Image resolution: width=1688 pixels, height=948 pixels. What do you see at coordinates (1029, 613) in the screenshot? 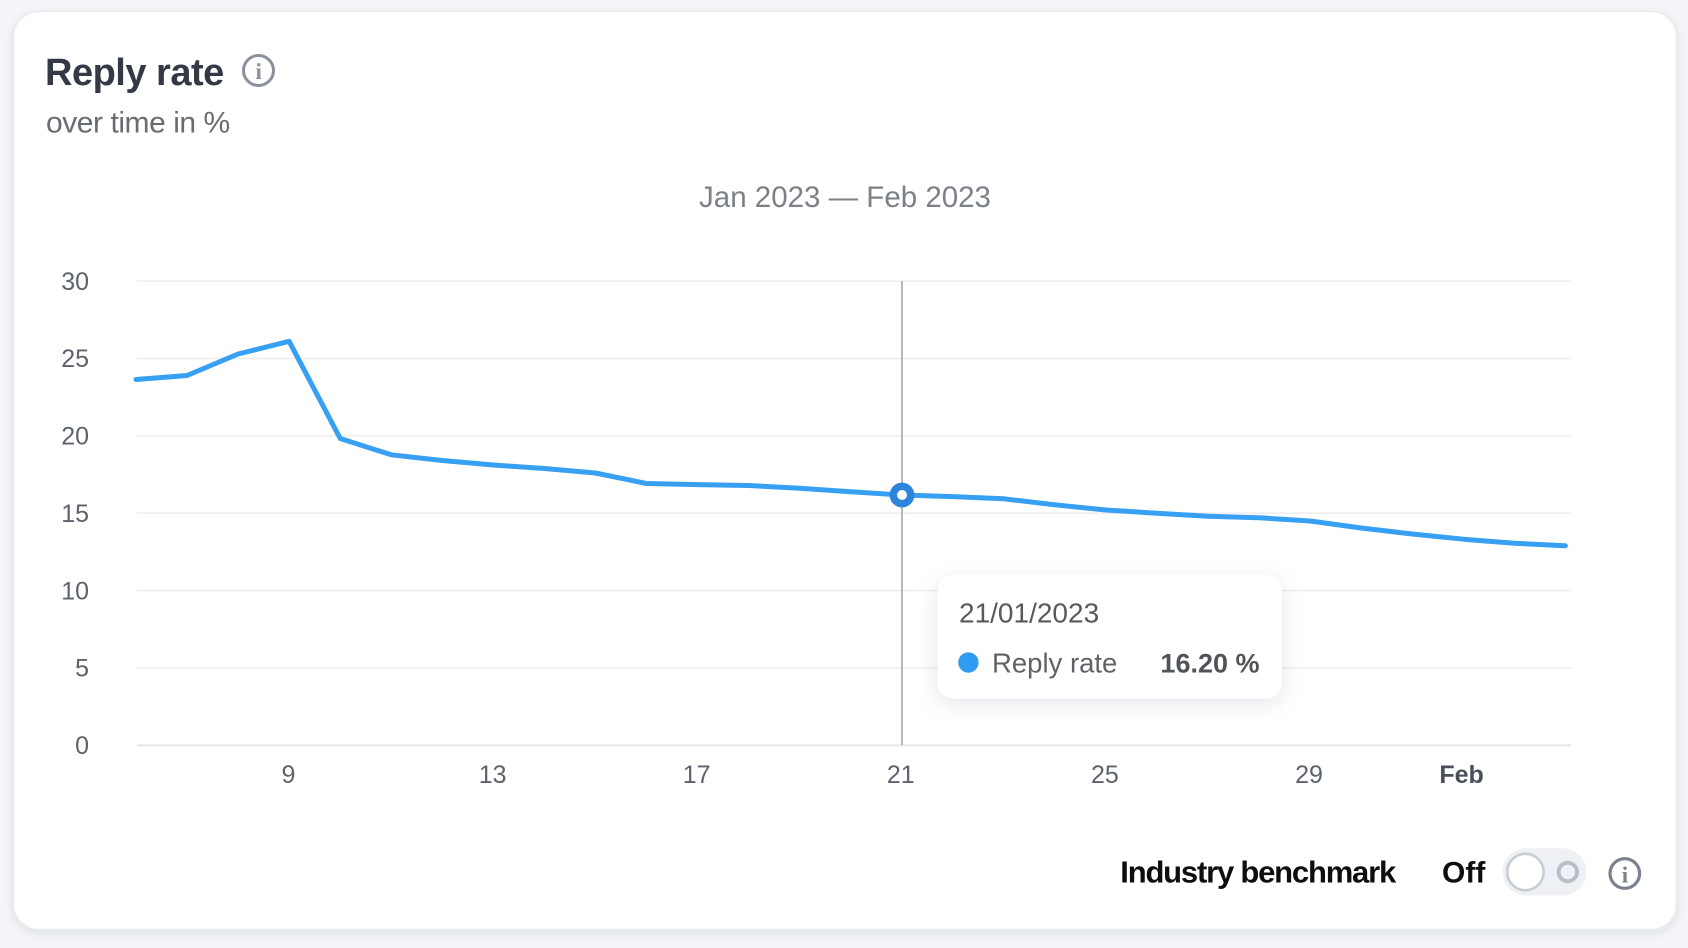
I see `svg-text: 21/01/2023` at bounding box center [1029, 613].